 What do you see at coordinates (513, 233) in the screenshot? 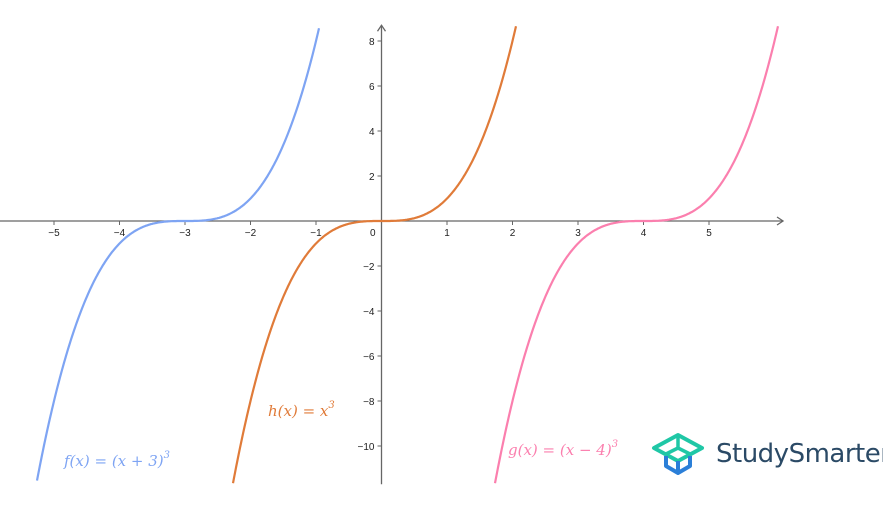
I see `x-tick-label: 2` at bounding box center [513, 233].